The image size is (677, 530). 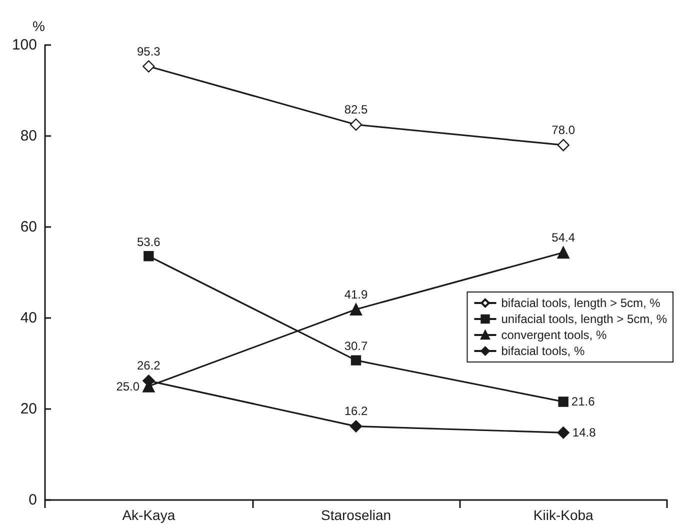 What do you see at coordinates (28, 136) in the screenshot?
I see `y-tick-label: 80` at bounding box center [28, 136].